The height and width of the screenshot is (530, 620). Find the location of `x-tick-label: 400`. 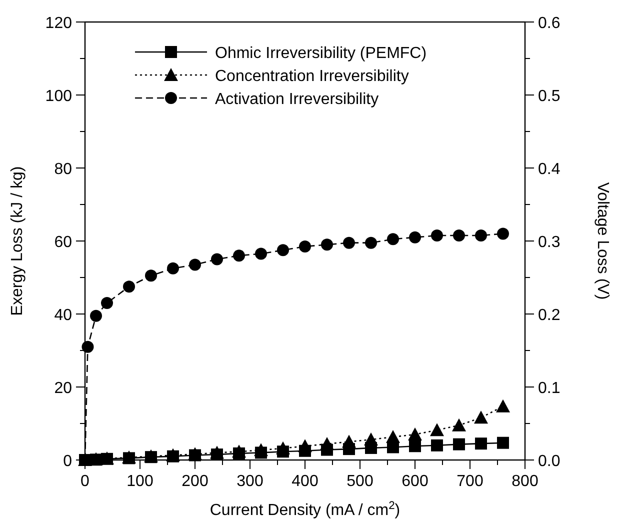

x-tick-label: 400 is located at coordinates (305, 481).